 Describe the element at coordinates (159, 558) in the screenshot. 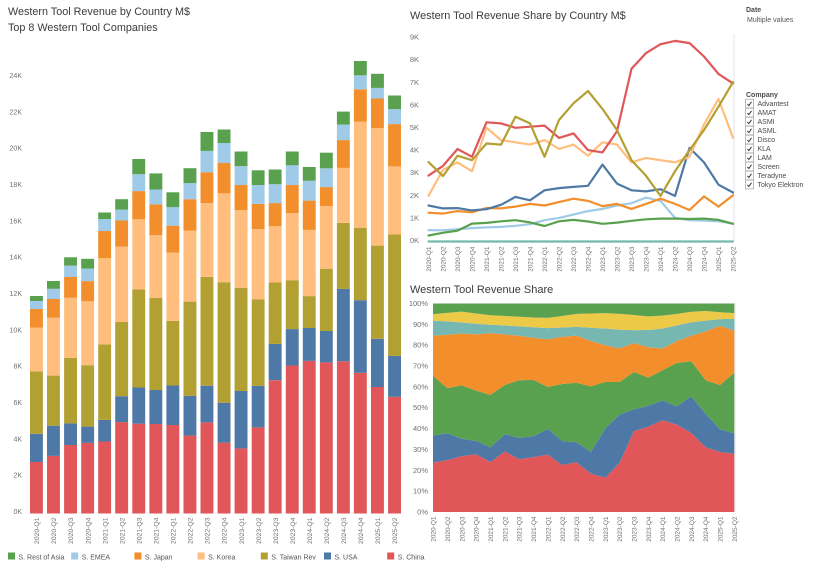

I see `svg-text: S. Japan` at that location.